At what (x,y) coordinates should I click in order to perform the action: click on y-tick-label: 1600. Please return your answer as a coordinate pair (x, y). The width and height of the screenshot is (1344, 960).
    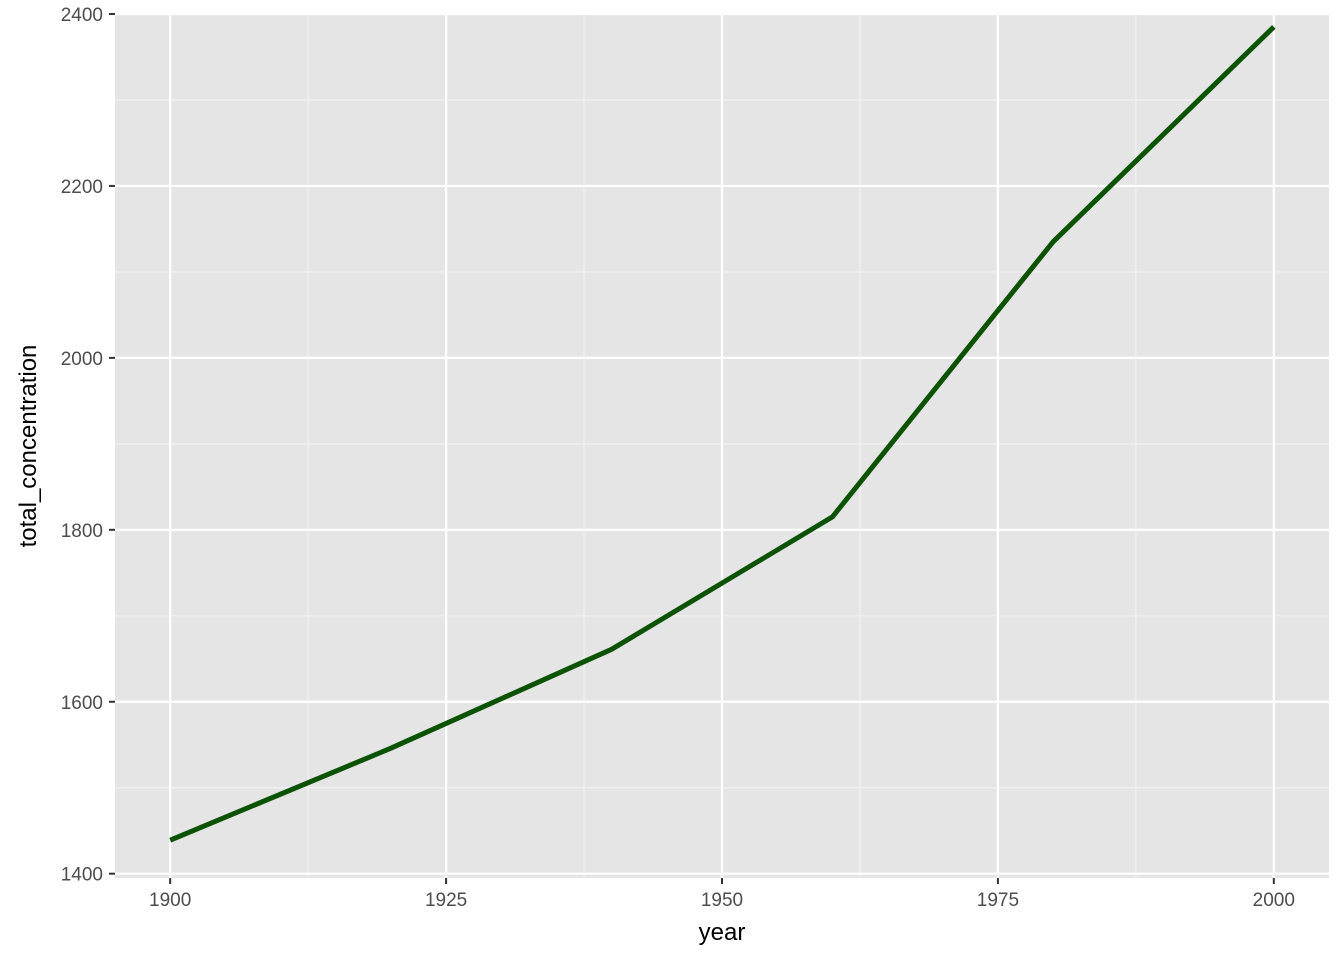
    Looking at the image, I should click on (82, 703).